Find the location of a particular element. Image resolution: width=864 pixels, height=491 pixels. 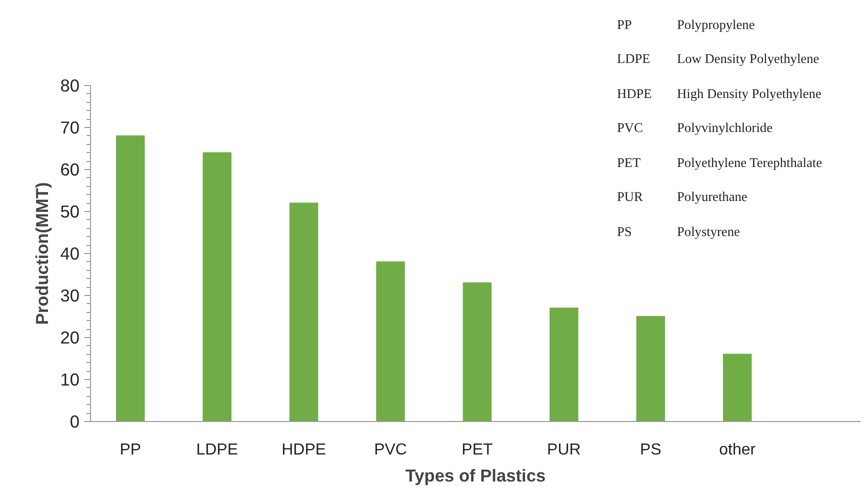

text: LDPE Low Density Polyethylene is located at coordinates (718, 58).